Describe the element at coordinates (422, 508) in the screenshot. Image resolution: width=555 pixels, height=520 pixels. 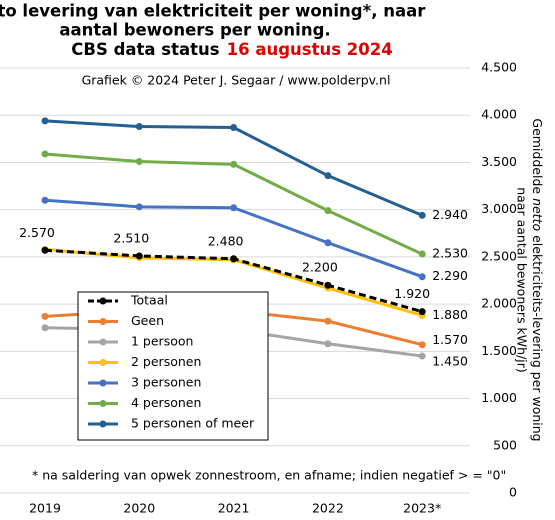
I see `x-tick-label: 2023*` at that location.